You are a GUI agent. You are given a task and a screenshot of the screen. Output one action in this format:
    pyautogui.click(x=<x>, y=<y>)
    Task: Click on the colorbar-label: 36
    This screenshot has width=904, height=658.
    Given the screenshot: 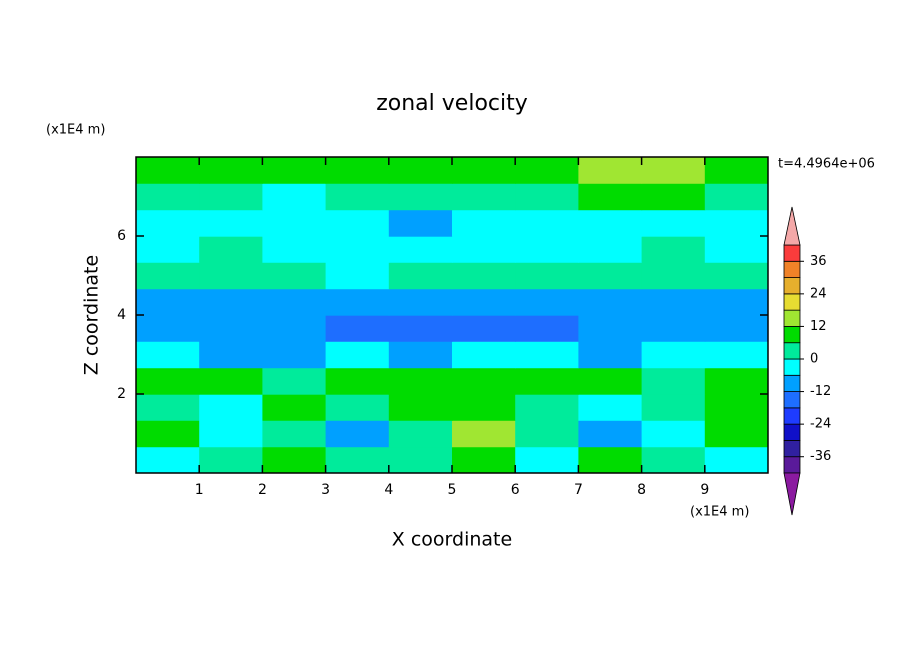 What is the action you would take?
    pyautogui.click(x=818, y=261)
    